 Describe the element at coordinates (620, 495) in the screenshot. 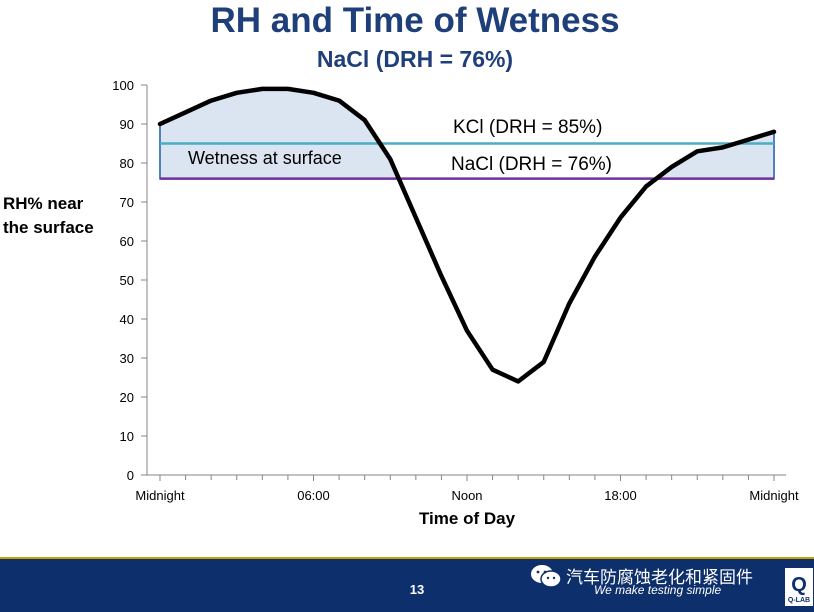

I see `x-tick-label-4: 18:00` at that location.